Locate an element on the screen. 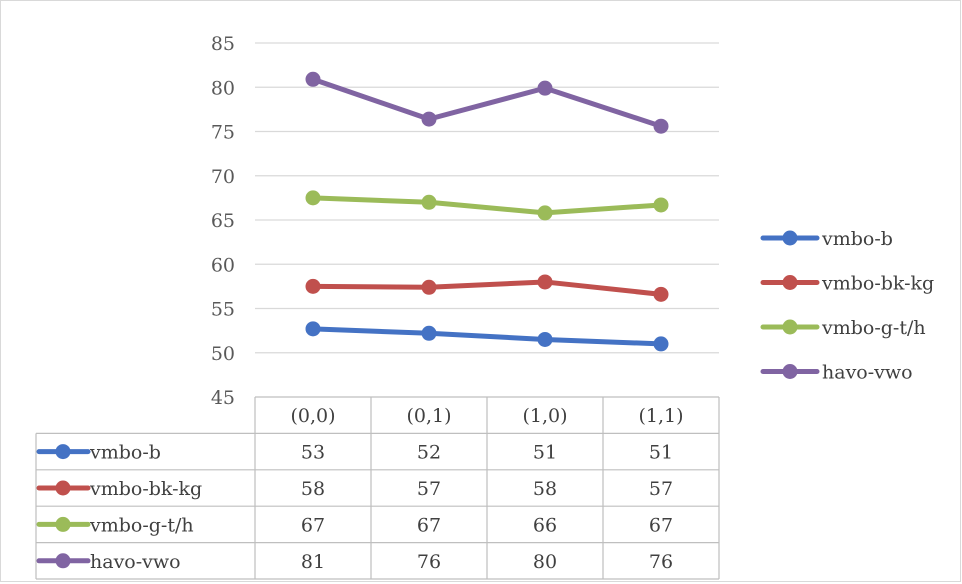 This screenshot has width=962, height=584. category-label: (0,1) is located at coordinates (428, 416).